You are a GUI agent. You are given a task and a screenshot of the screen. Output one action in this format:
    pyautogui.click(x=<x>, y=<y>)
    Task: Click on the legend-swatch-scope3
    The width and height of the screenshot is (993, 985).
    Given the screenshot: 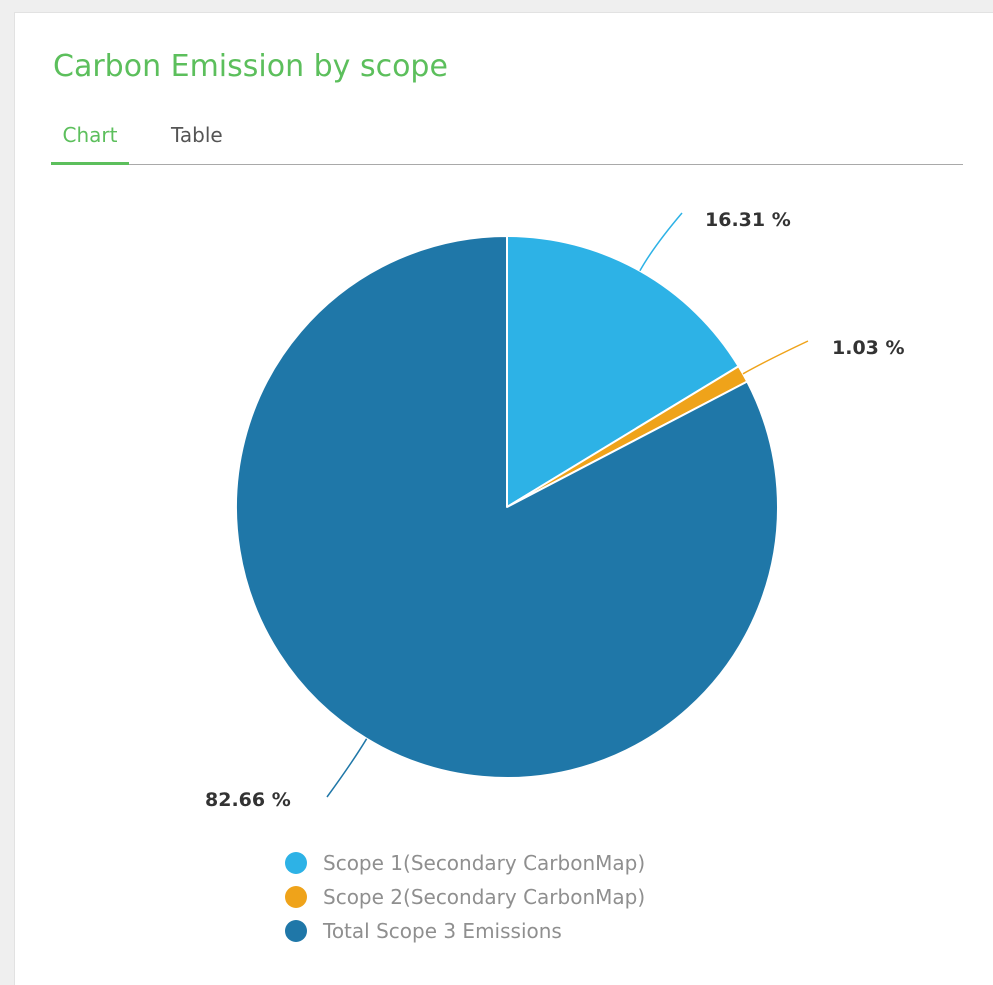 What is the action you would take?
    pyautogui.click(x=296, y=931)
    